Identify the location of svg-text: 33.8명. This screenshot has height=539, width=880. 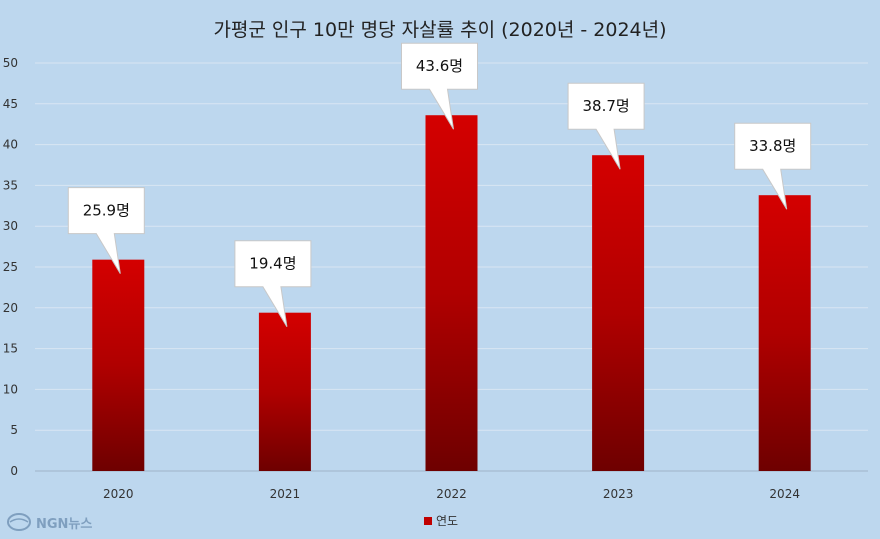
(772, 146).